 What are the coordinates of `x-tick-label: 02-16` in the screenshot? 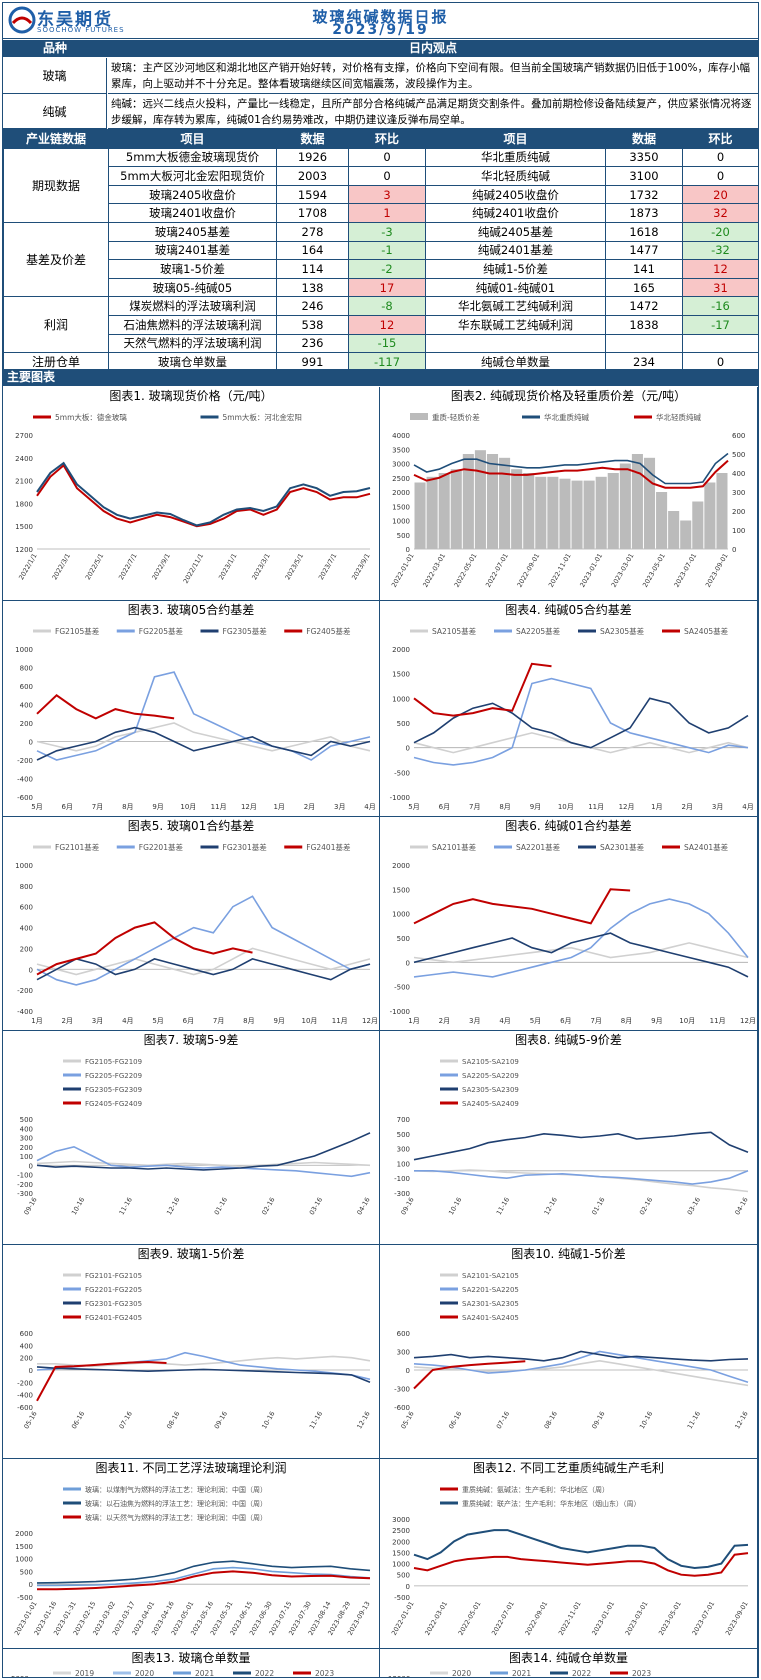 It's located at (268, 1206).